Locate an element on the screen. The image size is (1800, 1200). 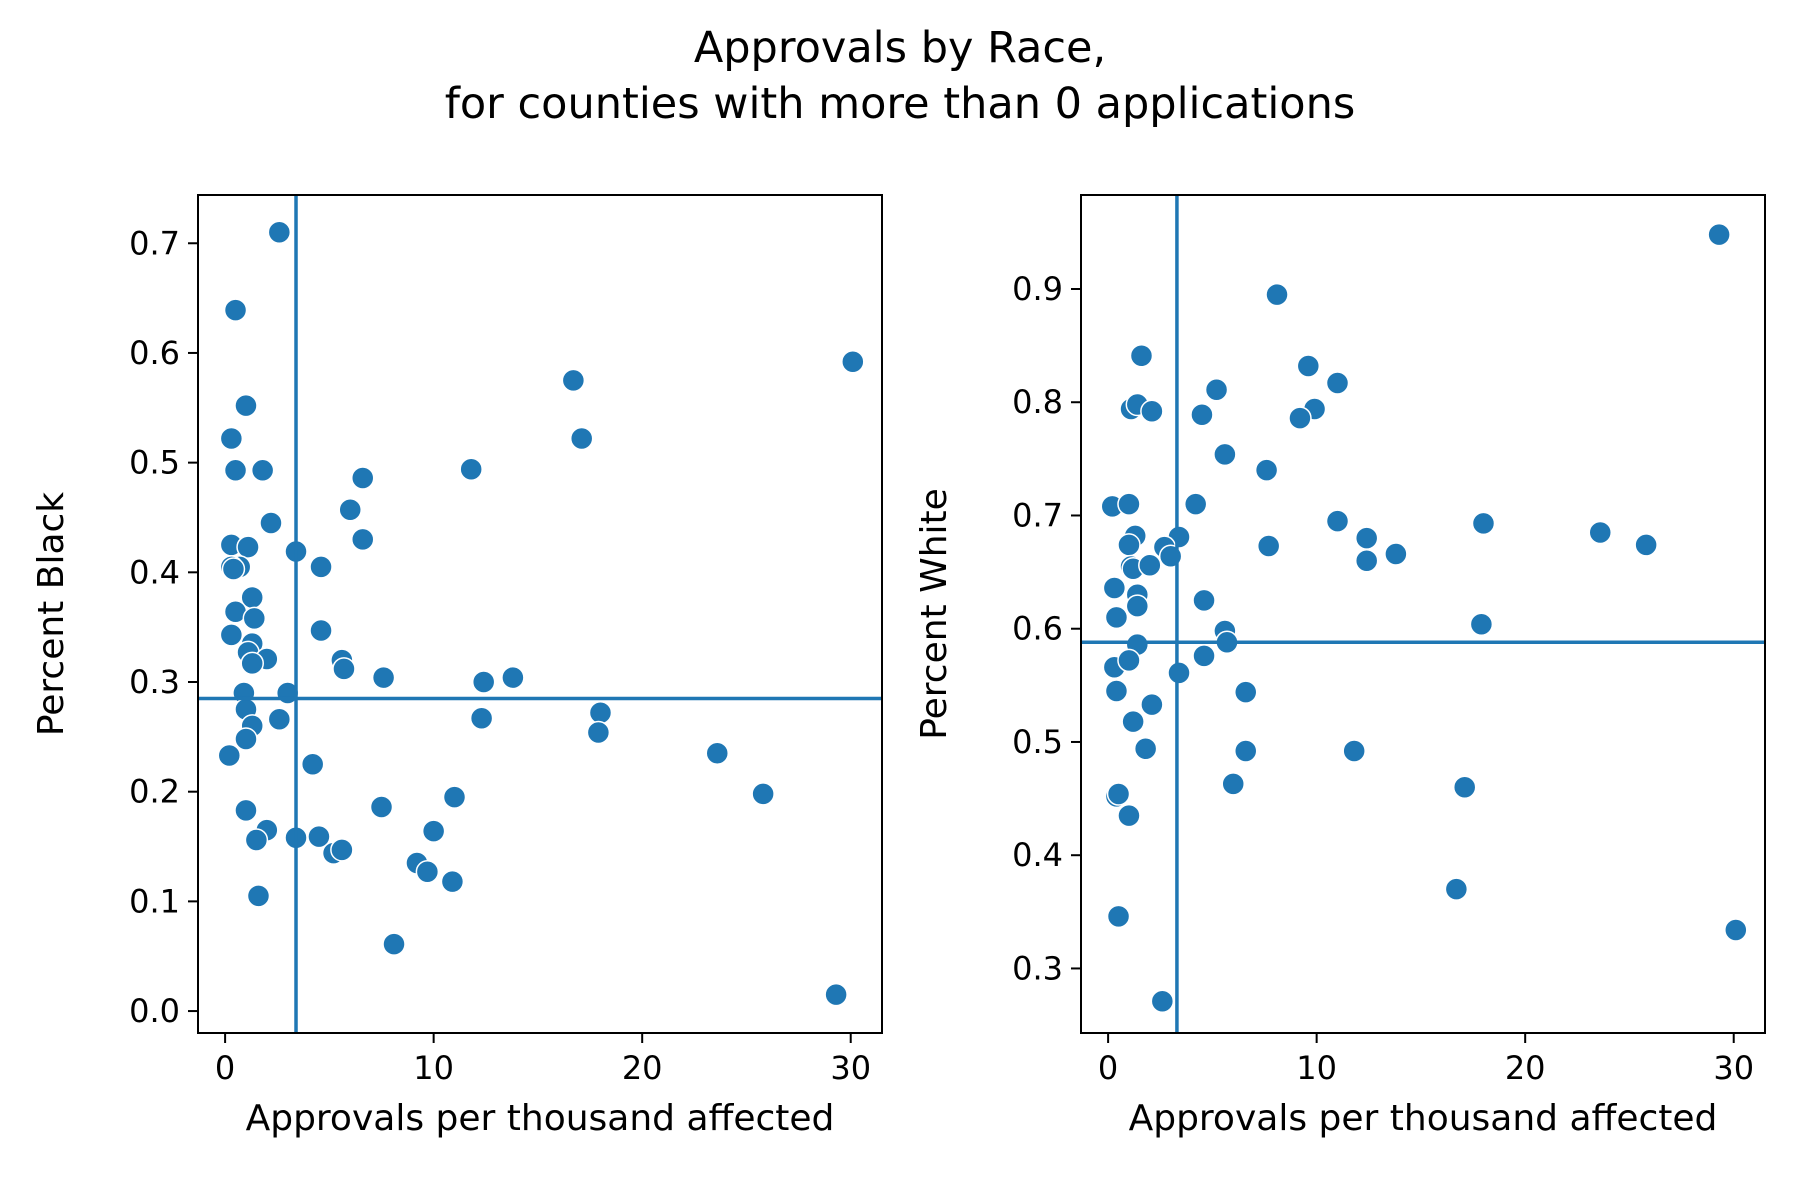
y-tick-label: 0.7 is located at coordinates (1037, 515).